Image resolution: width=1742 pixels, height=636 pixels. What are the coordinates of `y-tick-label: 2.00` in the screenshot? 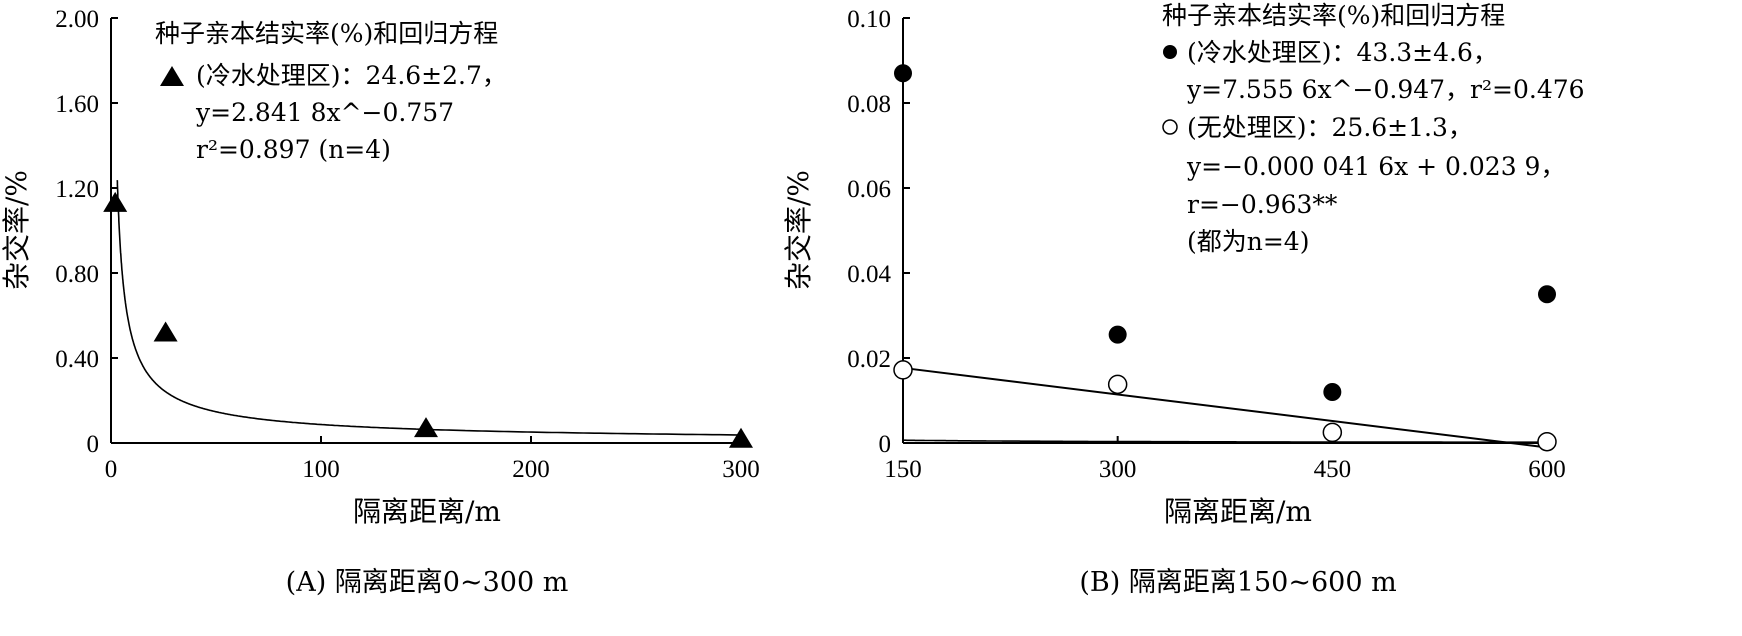 It's located at (77, 19).